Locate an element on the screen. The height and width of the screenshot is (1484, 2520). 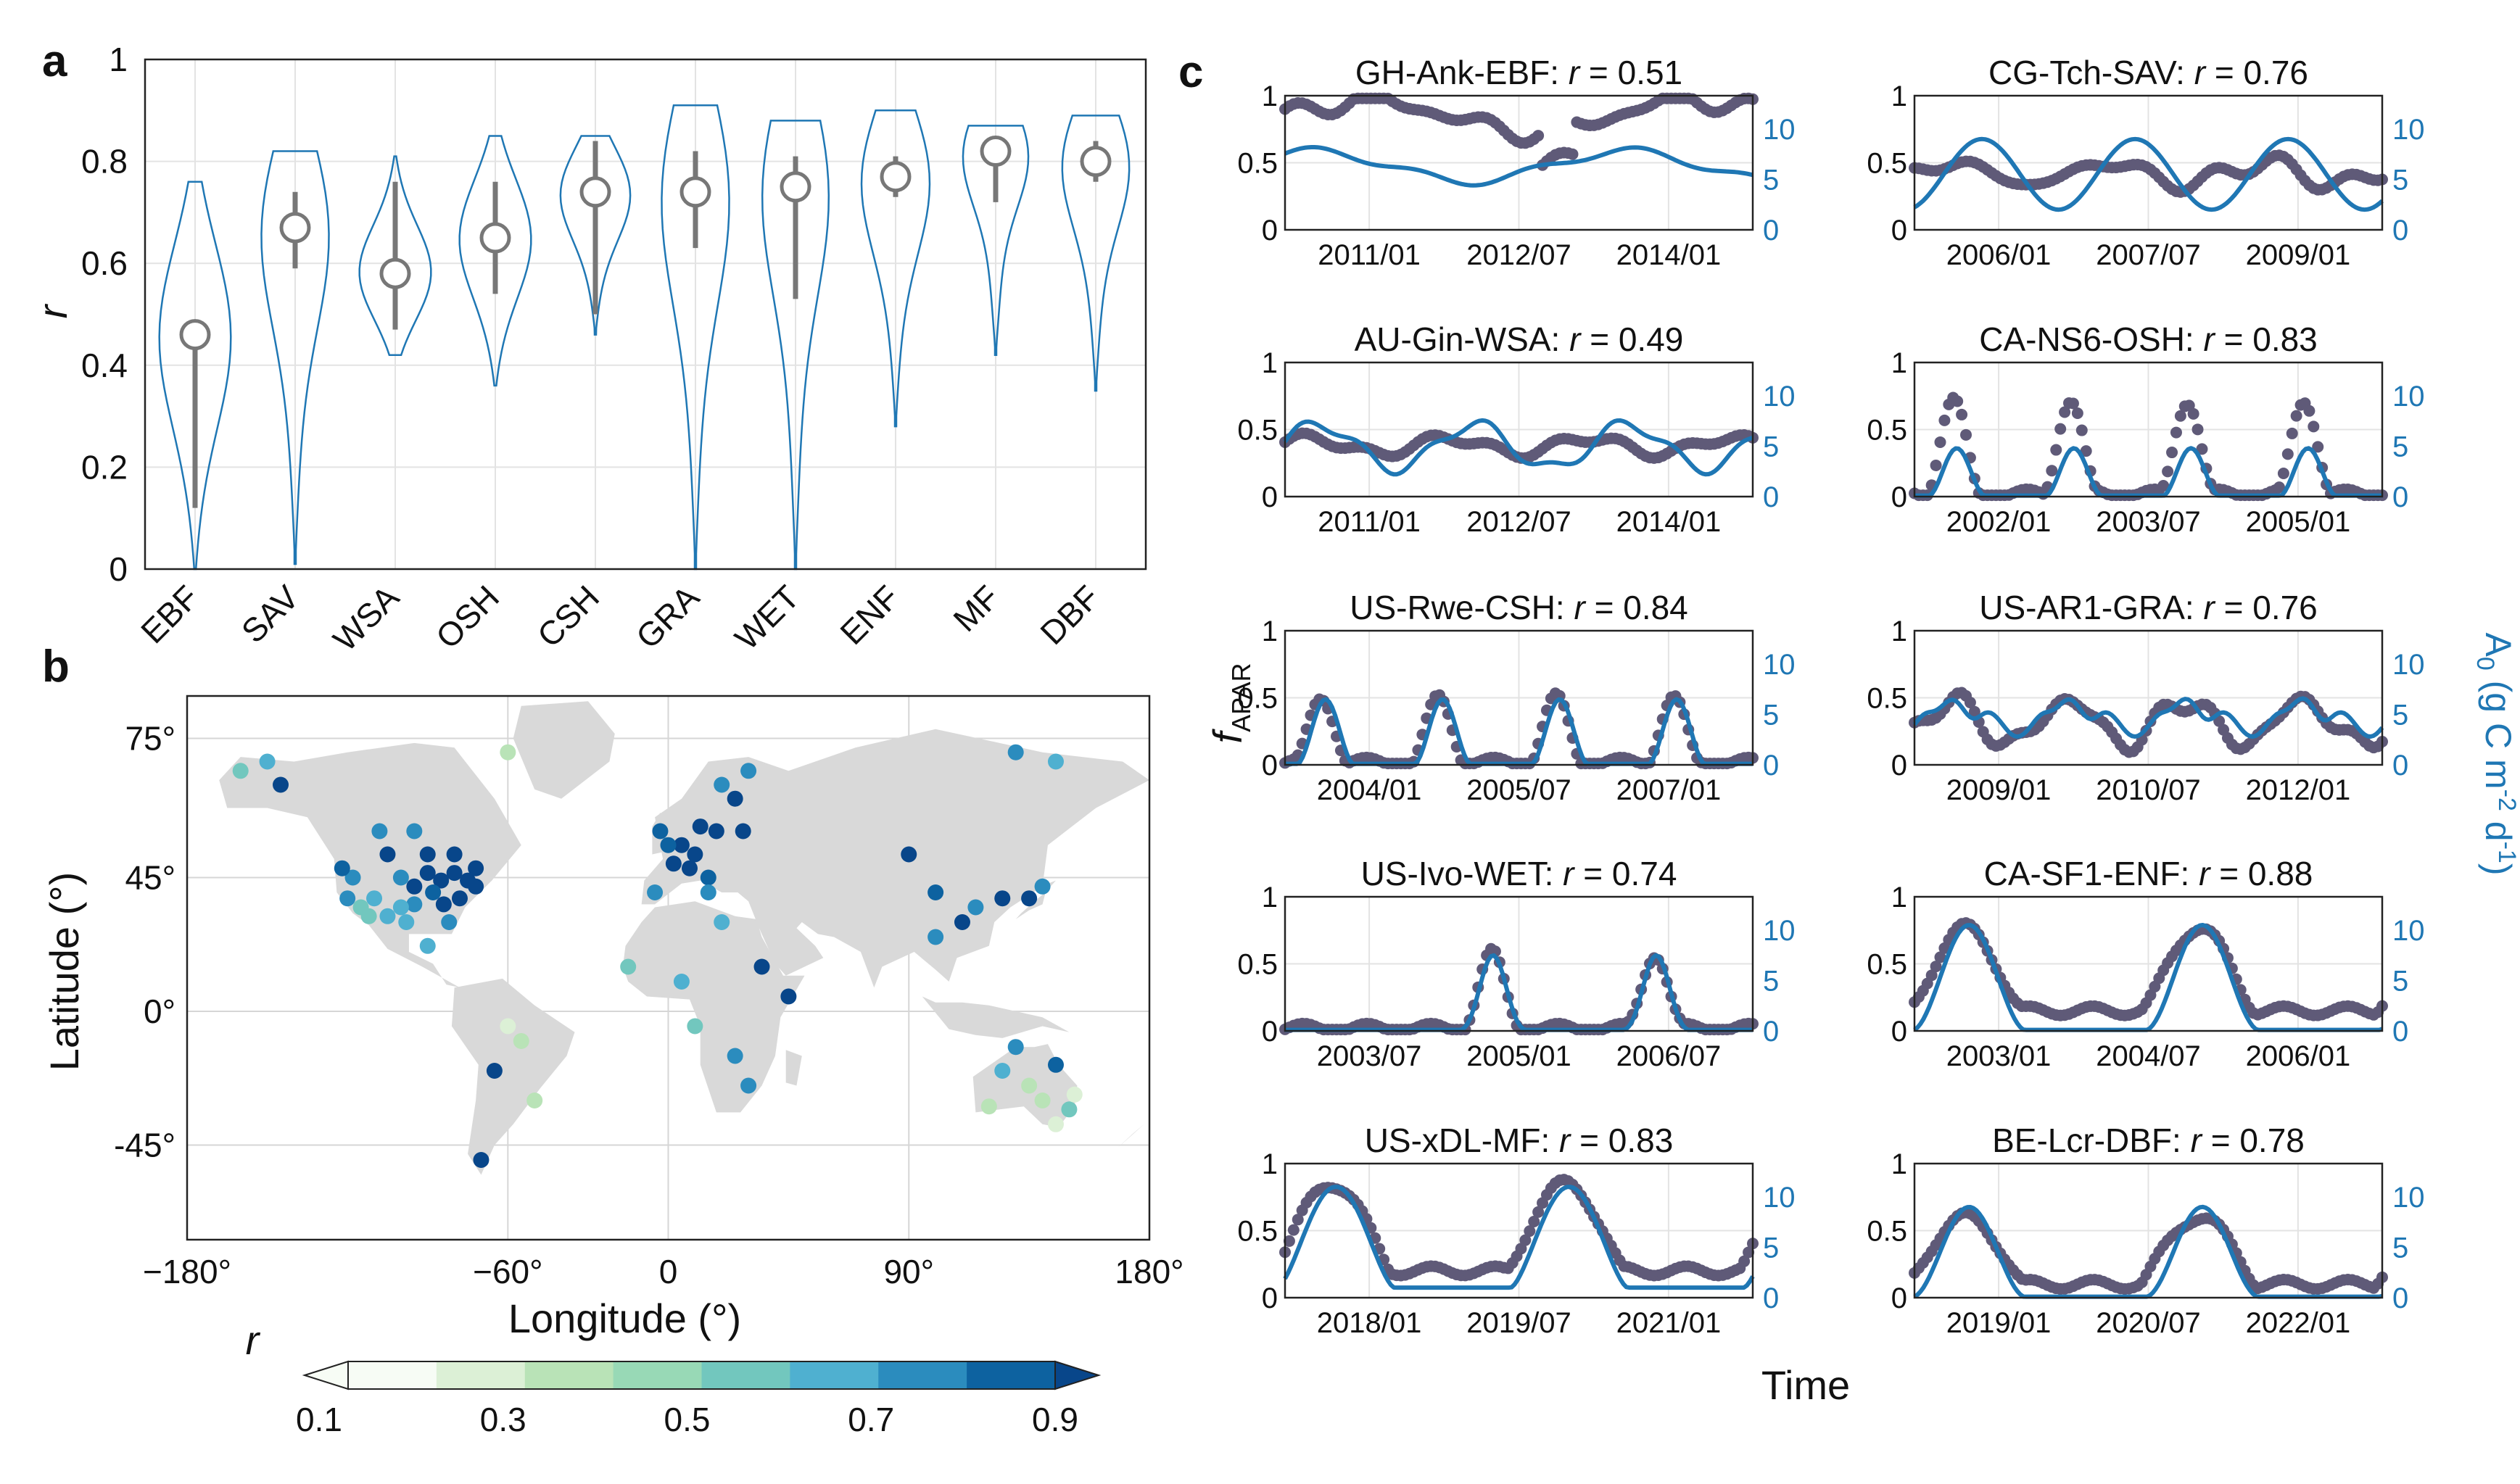
right-tick-label: 10 is located at coordinates (1779, 665).